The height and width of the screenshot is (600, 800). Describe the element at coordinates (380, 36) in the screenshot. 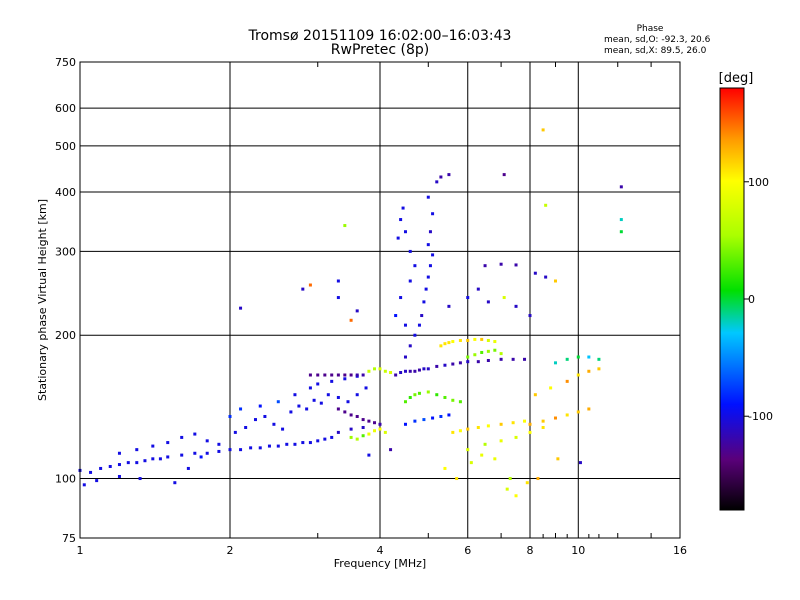

I see `chart-title: Tromsø 20151109 16:02:00–16:03:43` at that location.